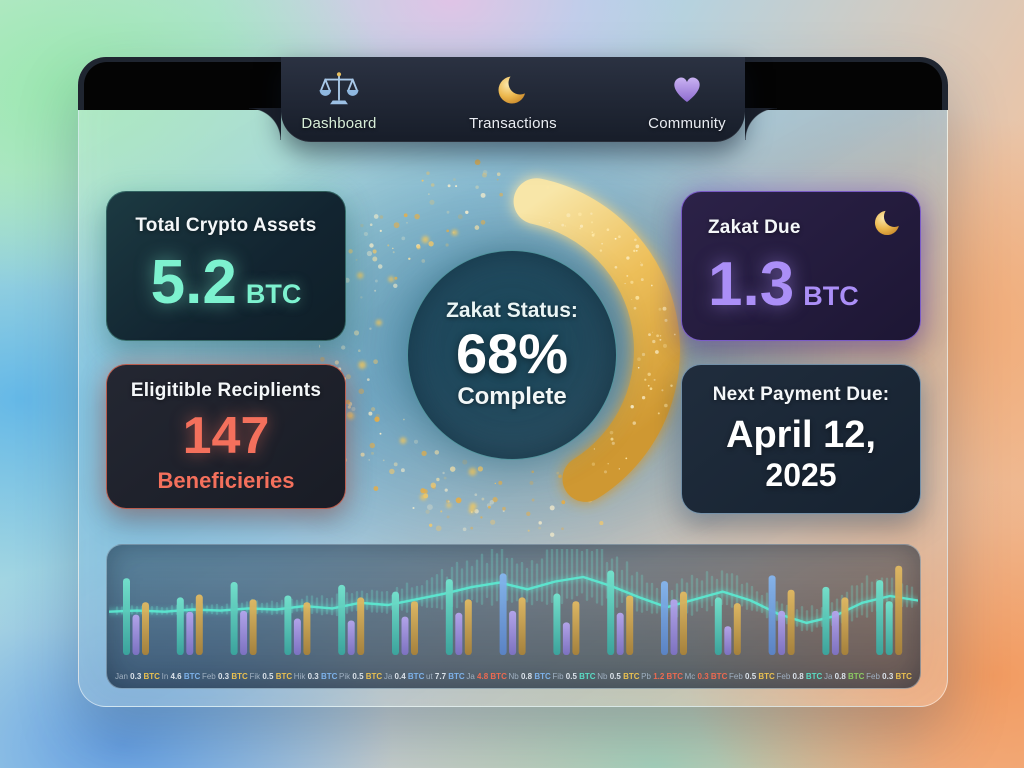 The image size is (1024, 768). Describe the element at coordinates (752, 676) in the screenshot. I see `chart-label: Feb 0.5 BTC` at that location.